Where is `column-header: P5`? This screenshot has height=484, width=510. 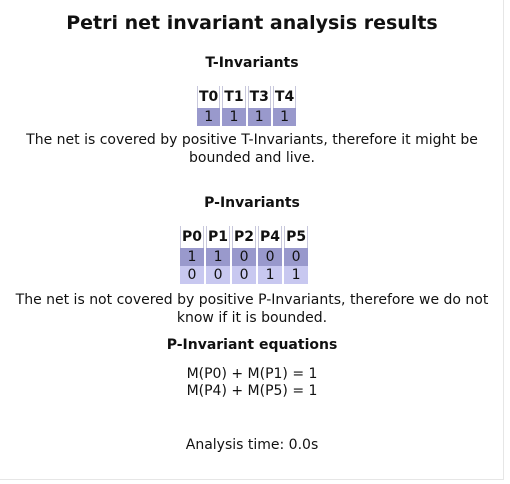
column-header: P5 is located at coordinates (296, 237).